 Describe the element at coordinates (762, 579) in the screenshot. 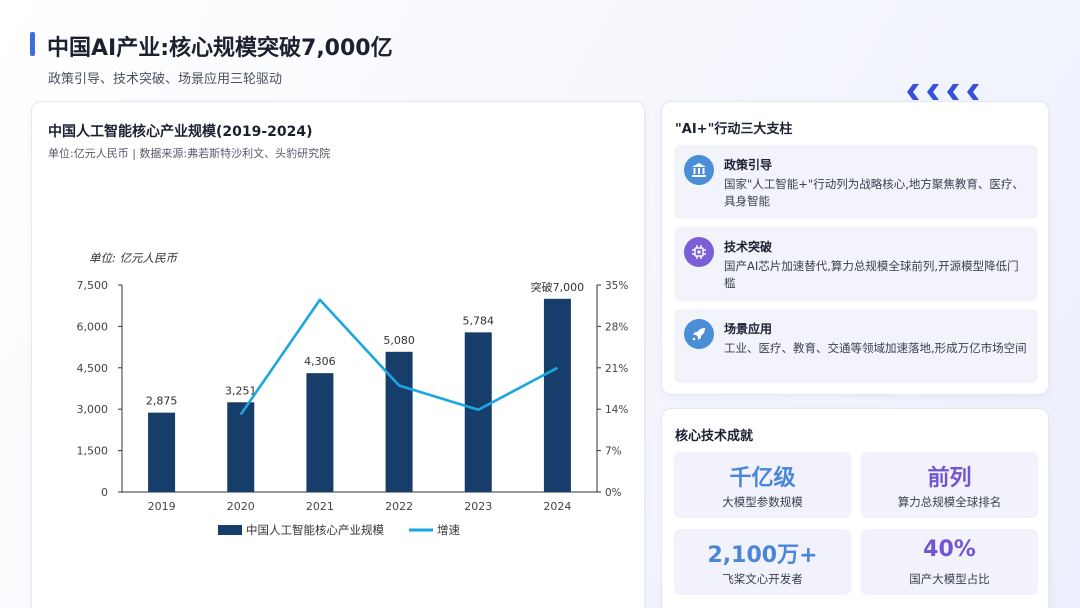

I see `stat-label: 飞桨文心开发者` at that location.